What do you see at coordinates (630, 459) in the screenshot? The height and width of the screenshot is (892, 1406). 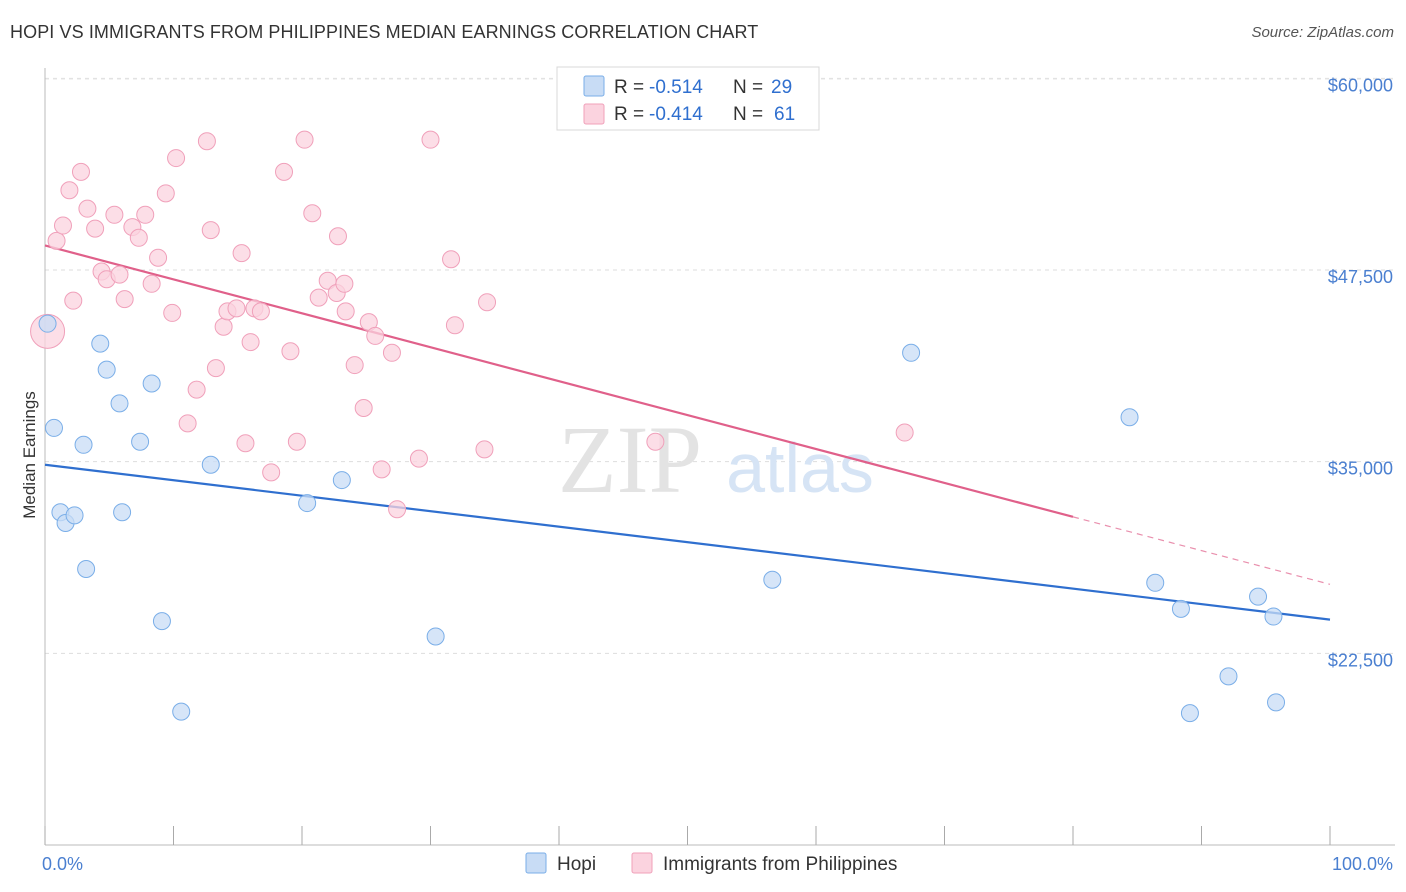 I see `watermark-zip: ZIP` at bounding box center [630, 459].